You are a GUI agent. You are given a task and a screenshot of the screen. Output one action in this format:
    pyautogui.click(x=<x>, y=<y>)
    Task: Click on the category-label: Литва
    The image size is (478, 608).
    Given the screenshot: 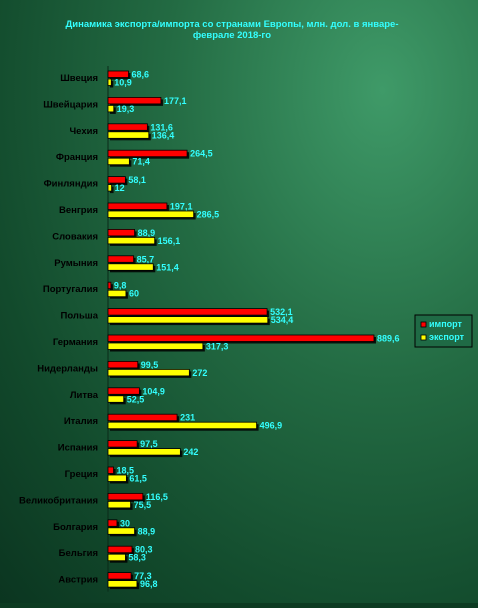 What is the action you would take?
    pyautogui.click(x=84, y=395)
    